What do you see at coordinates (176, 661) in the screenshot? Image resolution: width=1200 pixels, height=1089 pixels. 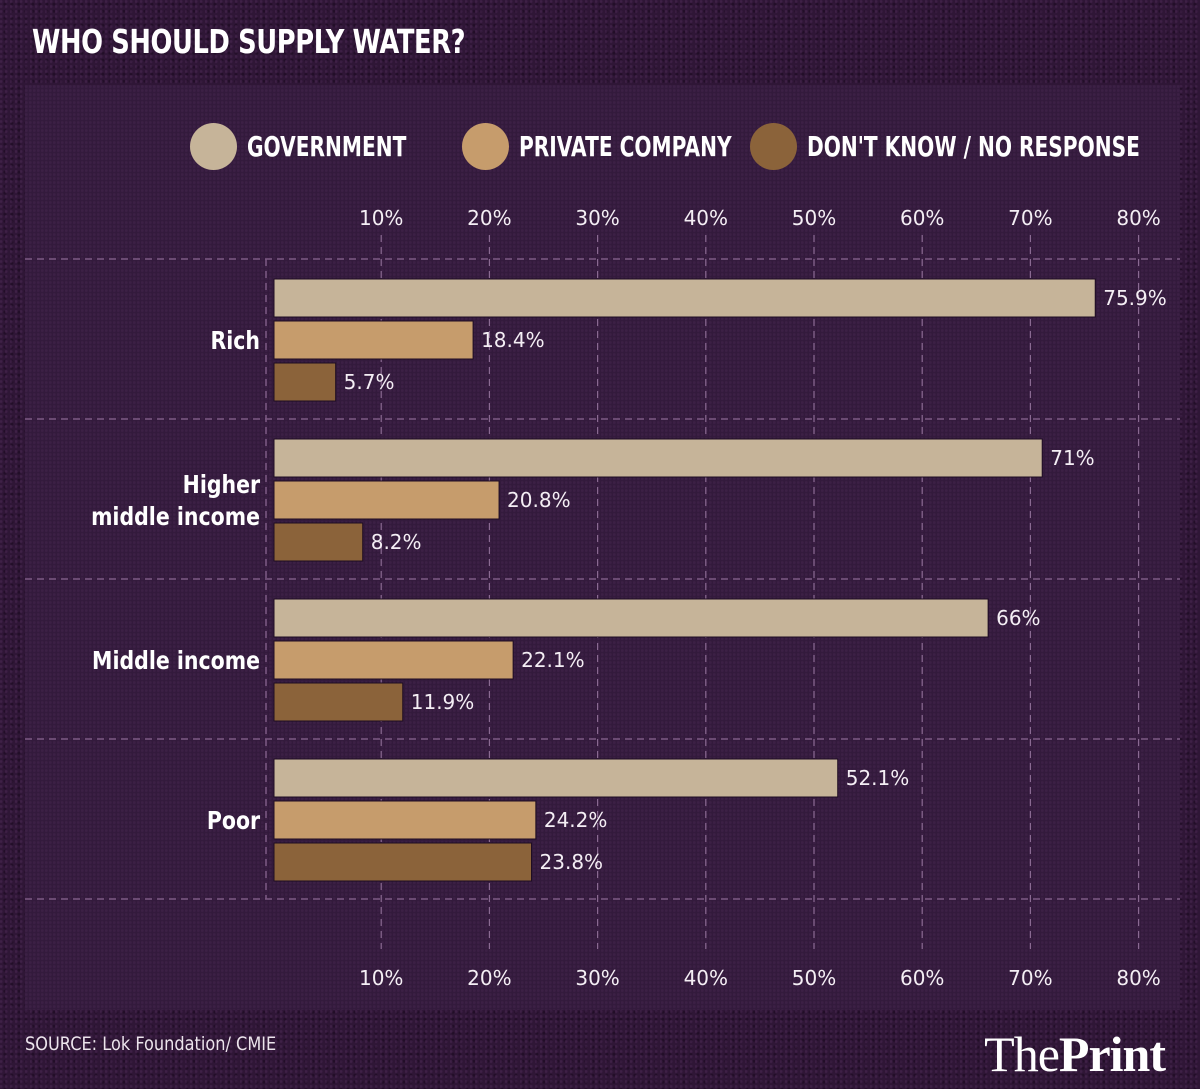 I see `category-label: Middle income` at bounding box center [176, 661].